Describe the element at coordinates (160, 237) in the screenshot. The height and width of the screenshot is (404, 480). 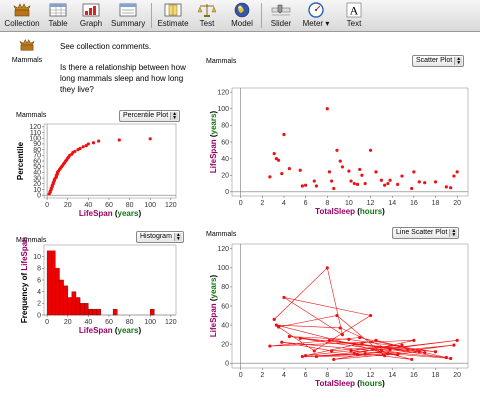
I see `histogram-type-dropdown: Histogram ▲ ▼` at that location.